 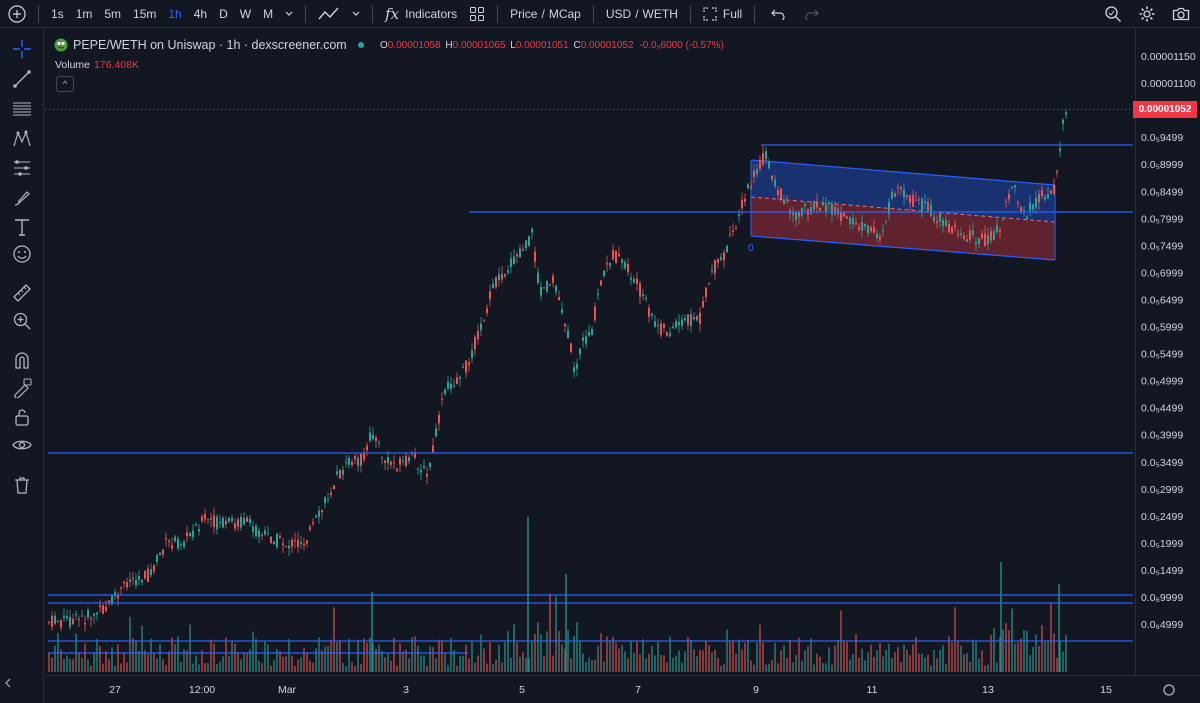 I want to click on chart-type-button, so click(x=329, y=14).